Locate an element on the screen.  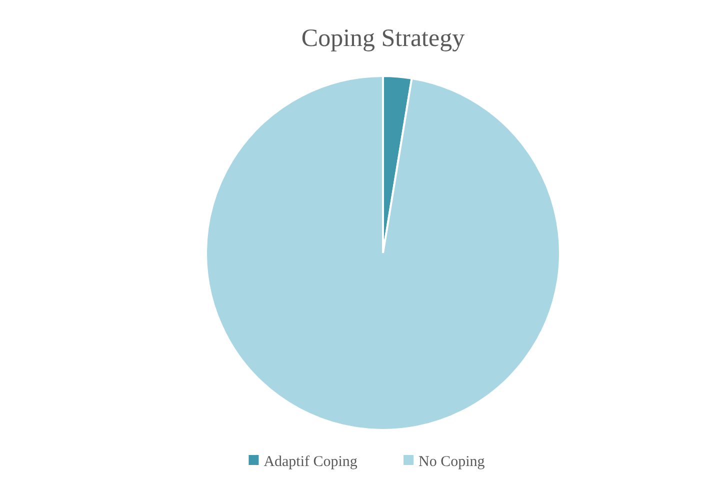
legend-label: Adaptif Coping is located at coordinates (311, 462).